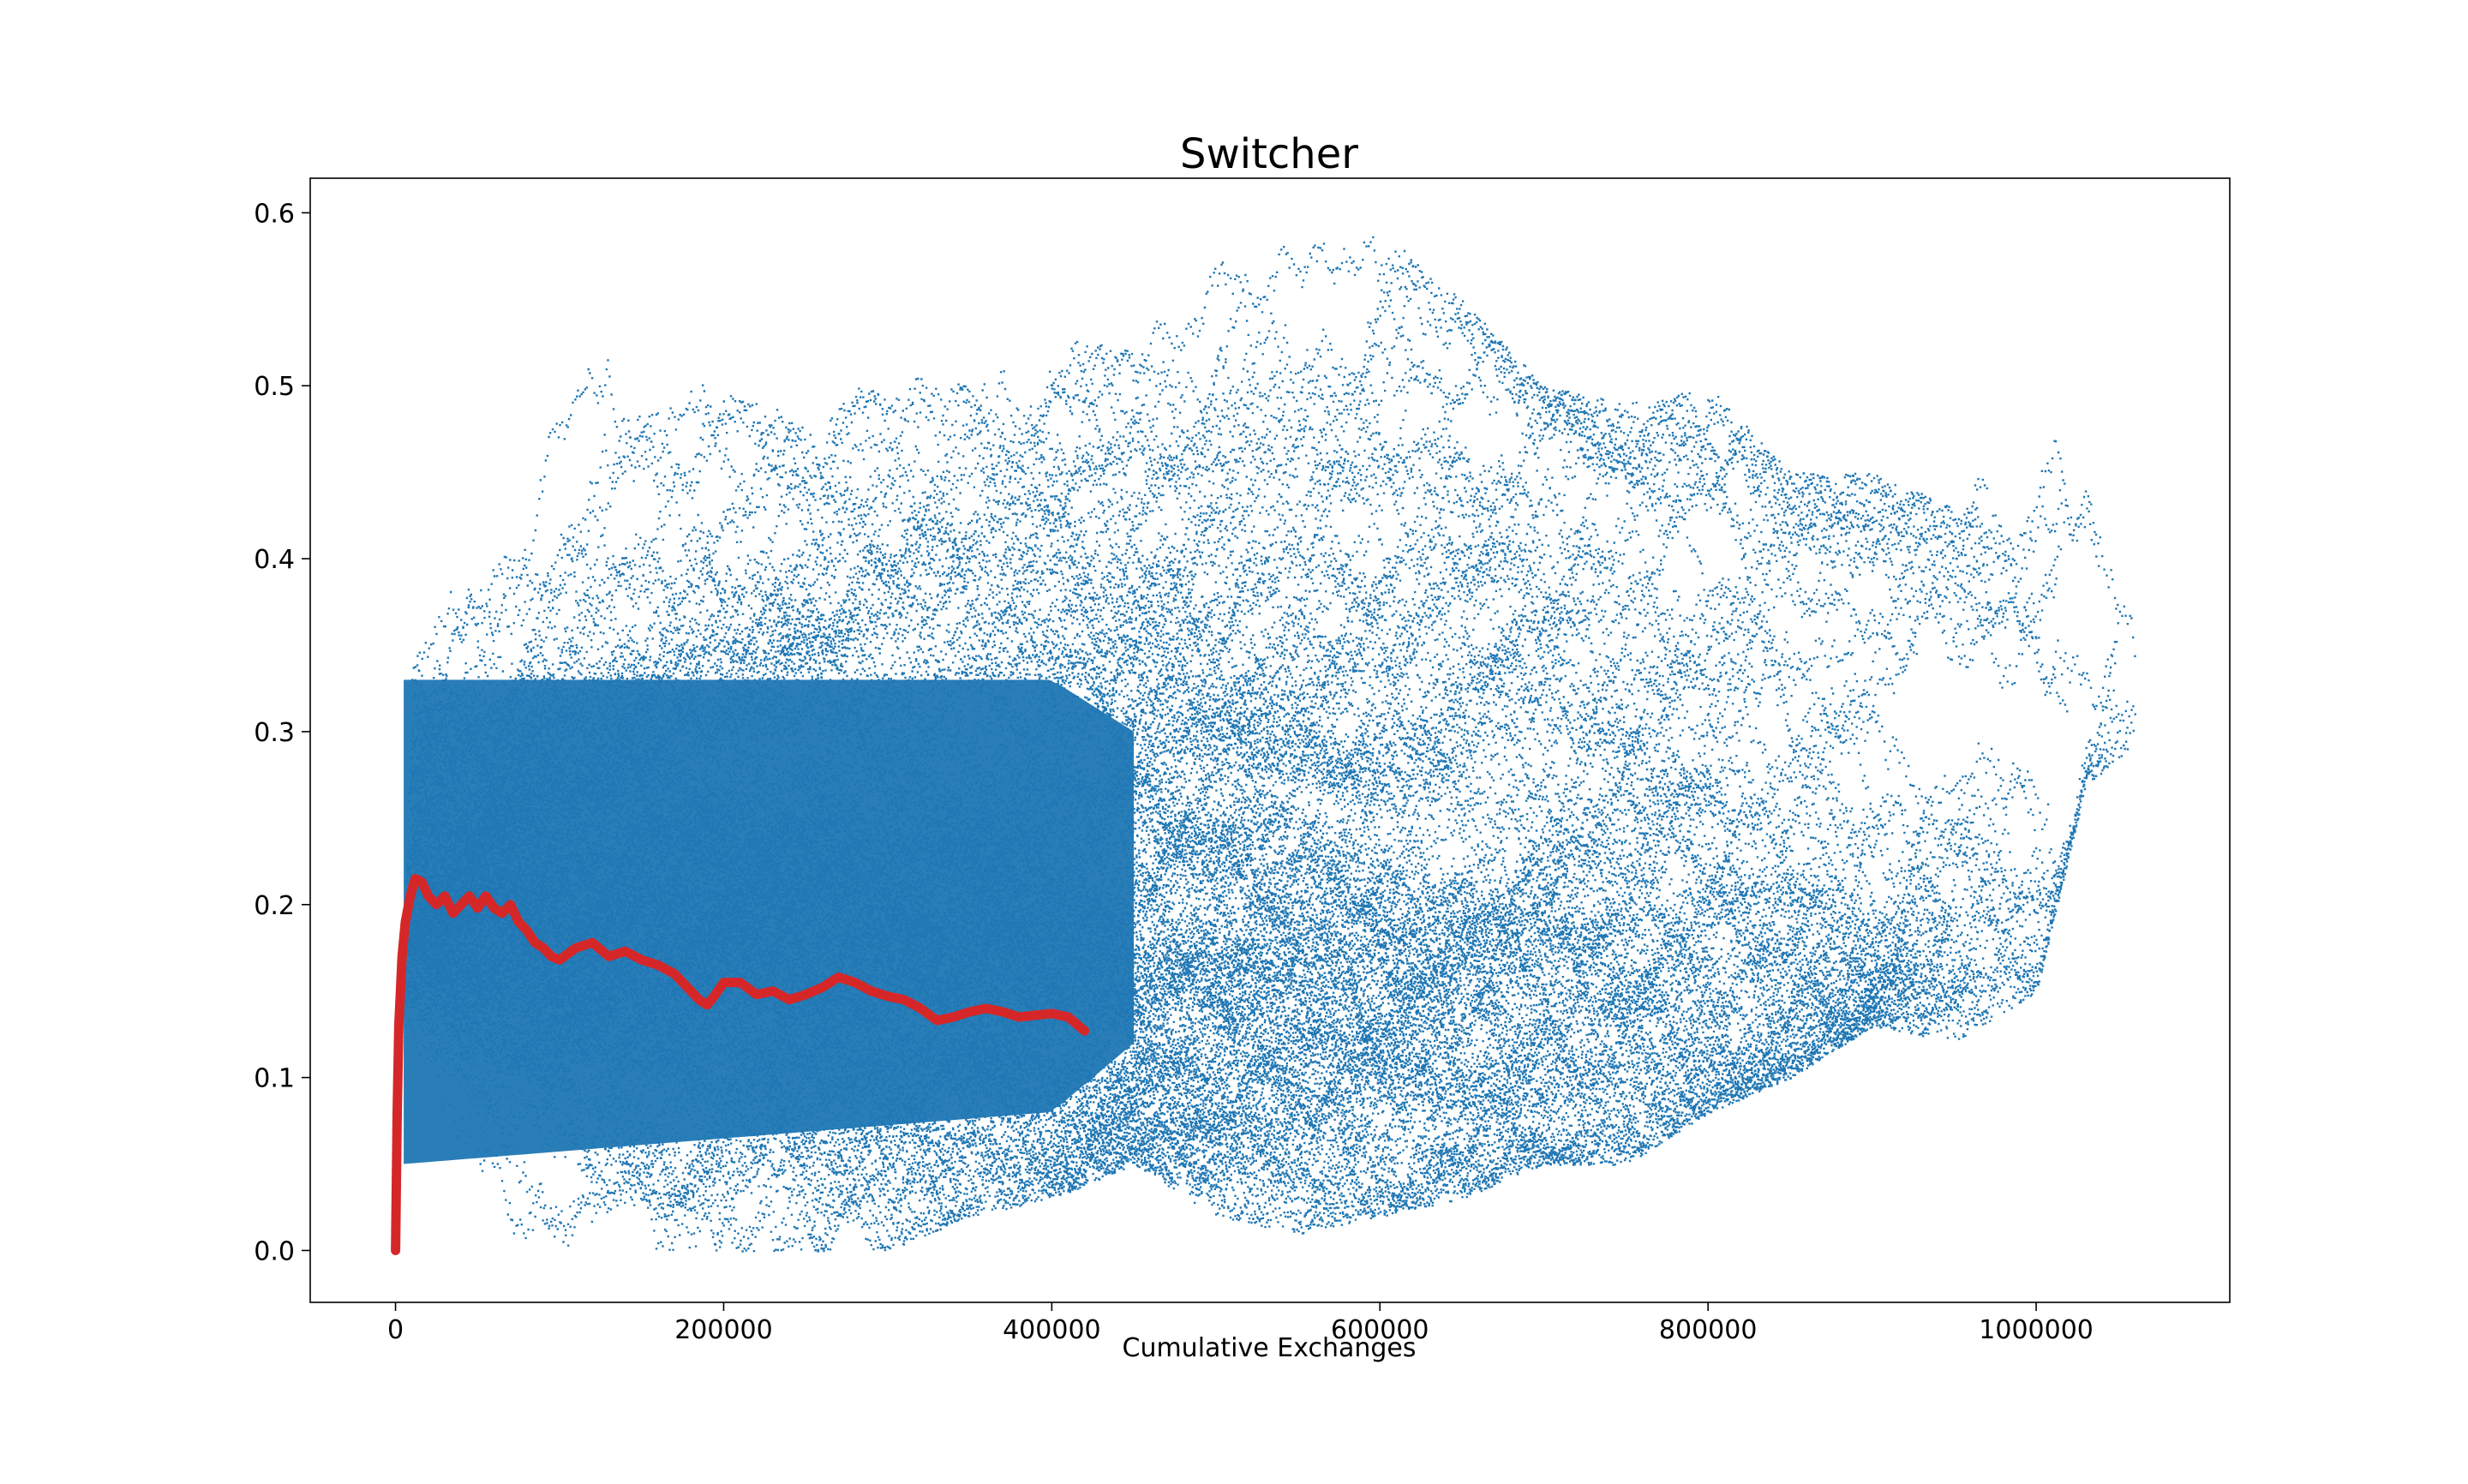  What do you see at coordinates (274, 1251) in the screenshot?
I see `y-tick-label: 0.0` at bounding box center [274, 1251].